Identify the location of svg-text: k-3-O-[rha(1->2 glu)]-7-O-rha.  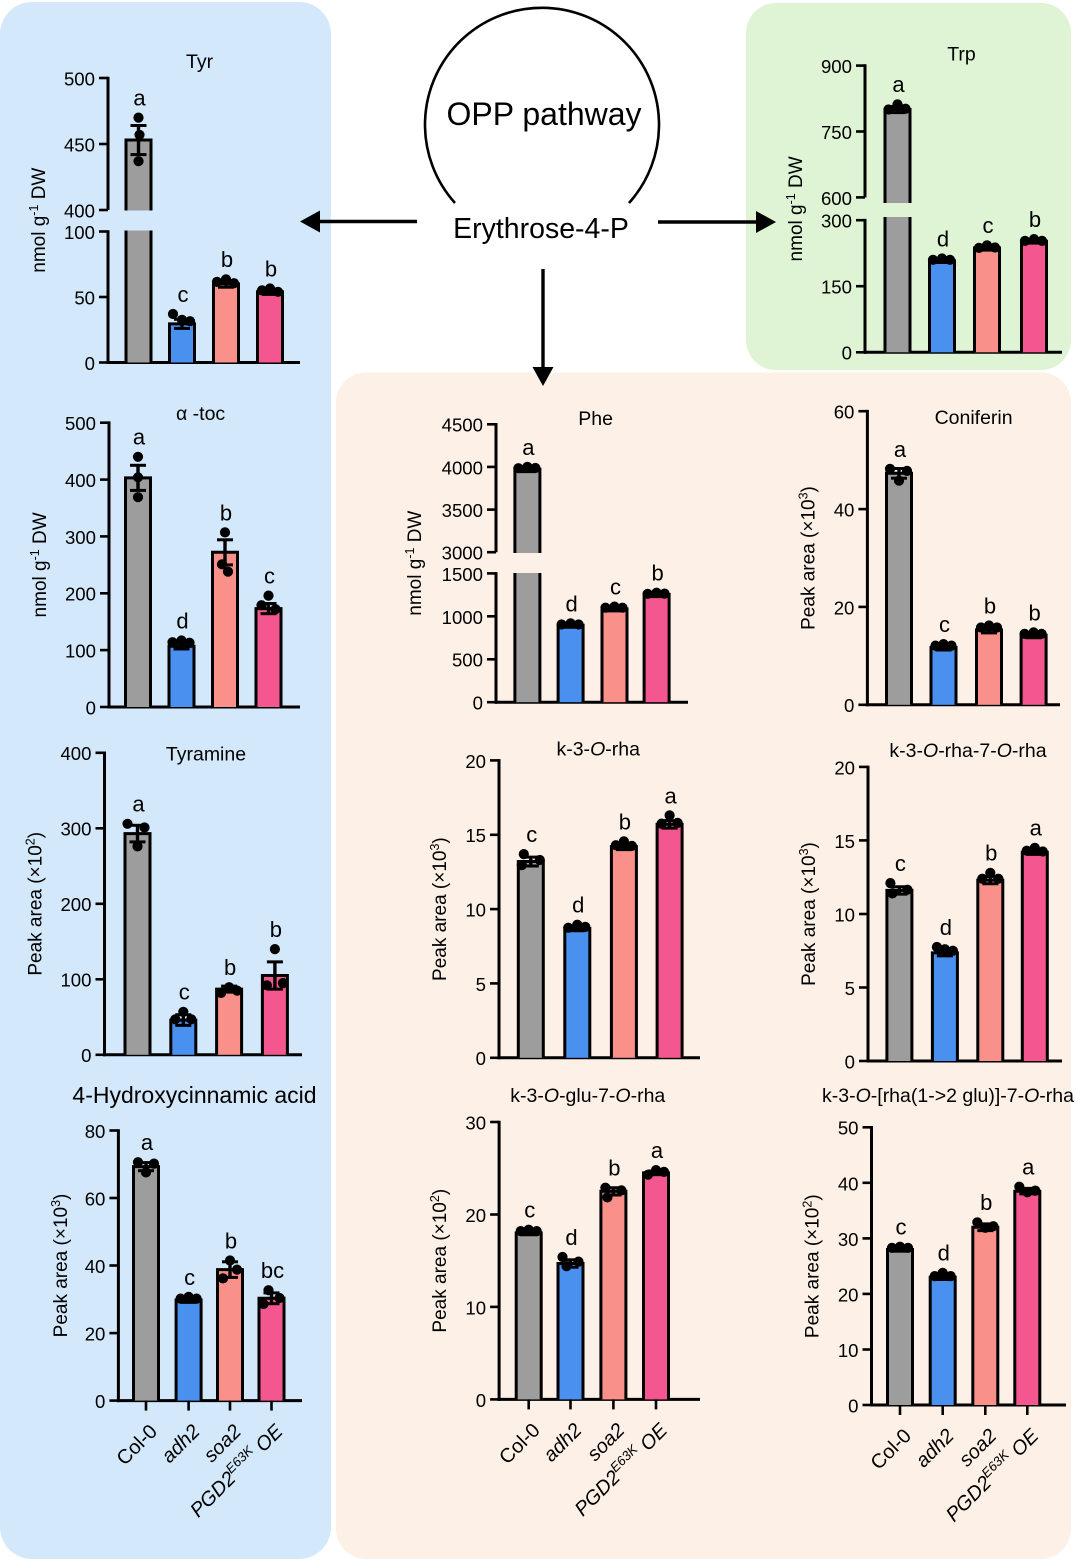
(948, 1096).